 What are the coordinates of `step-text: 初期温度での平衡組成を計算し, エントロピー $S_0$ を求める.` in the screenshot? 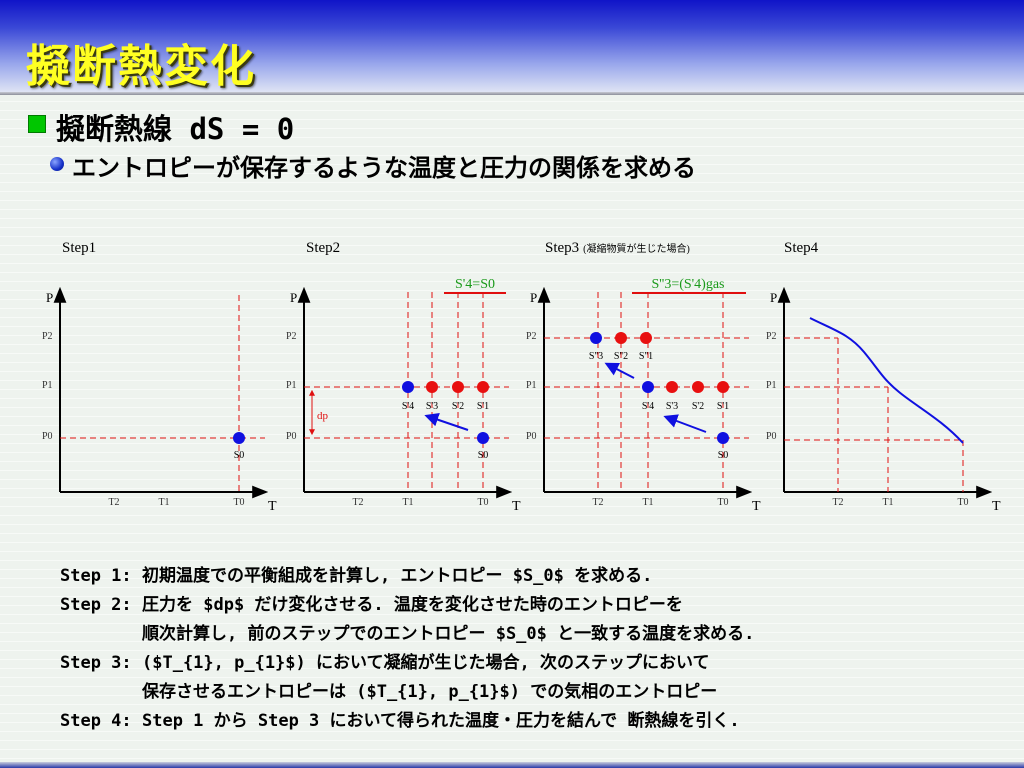 It's located at (397, 576).